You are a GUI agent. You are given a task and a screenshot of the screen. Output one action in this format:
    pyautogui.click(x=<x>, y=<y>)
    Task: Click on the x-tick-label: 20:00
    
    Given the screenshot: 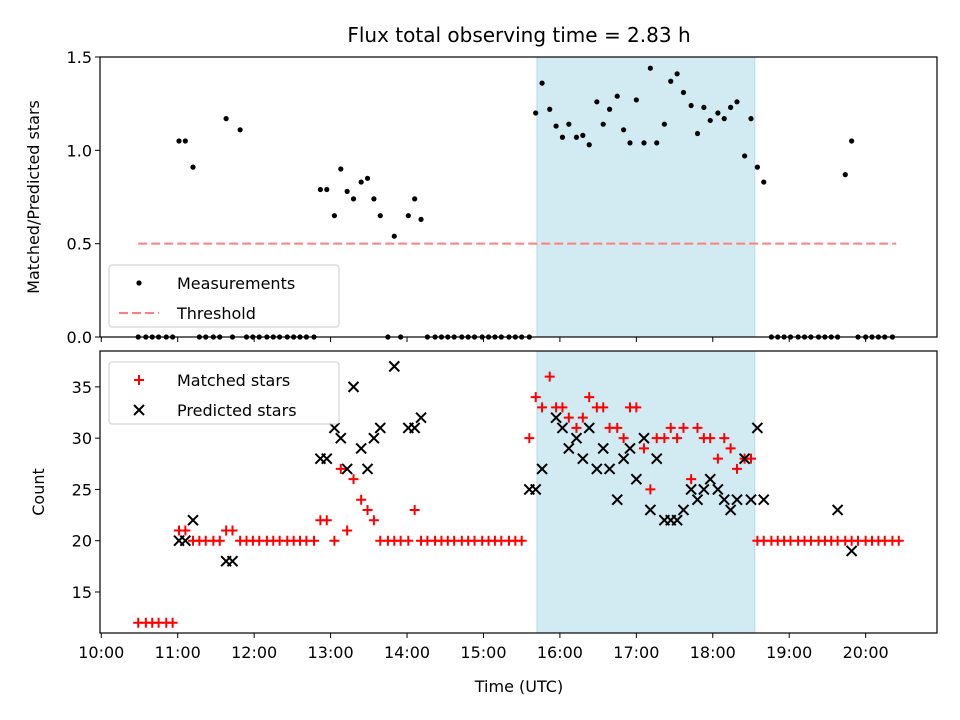 What is the action you would take?
    pyautogui.click(x=866, y=652)
    